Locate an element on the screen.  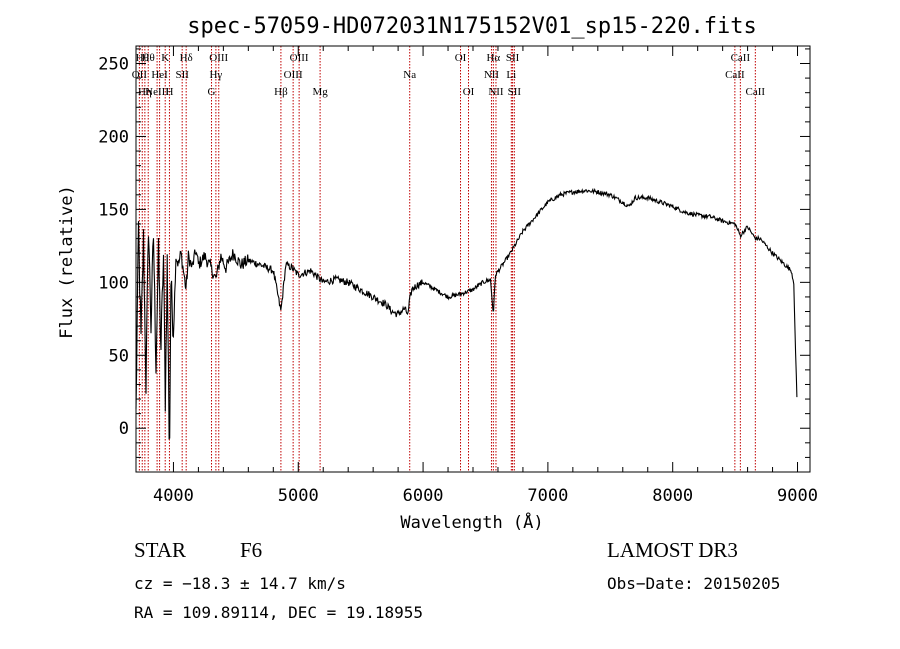
x-tick-label: 9000 is located at coordinates (797, 496).